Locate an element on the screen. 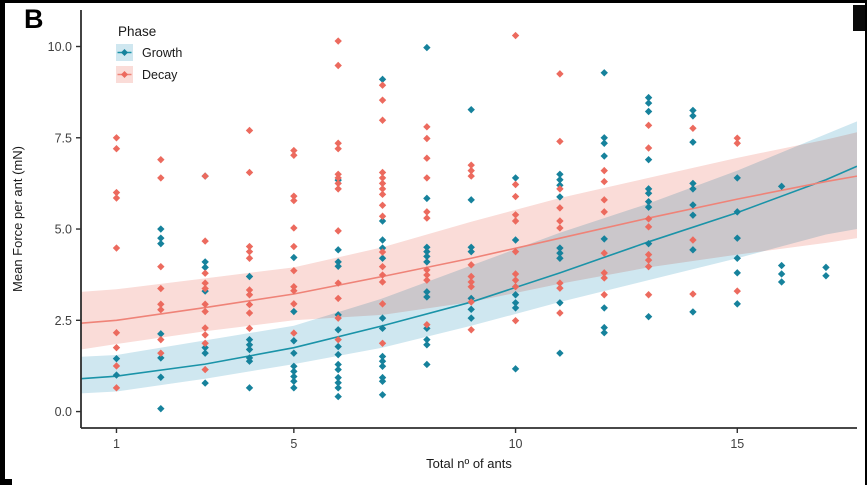  x-tick-label: 15 is located at coordinates (737, 444).